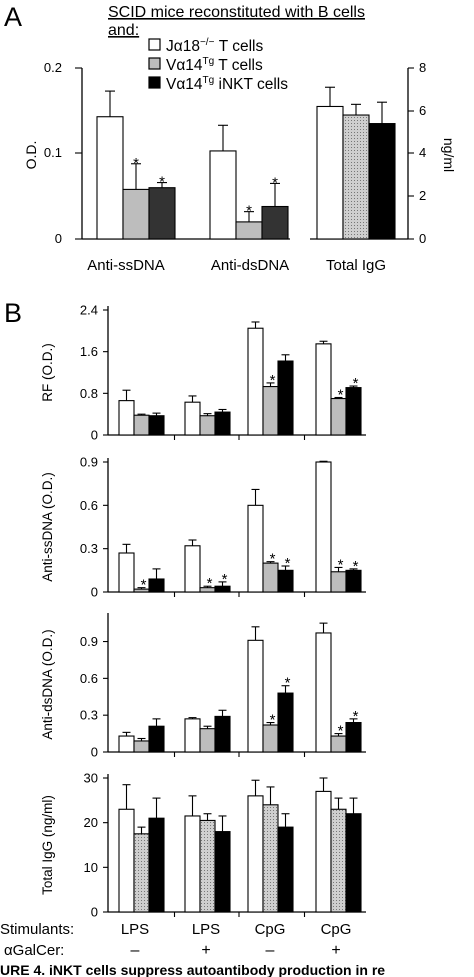  Describe the element at coordinates (144, 585) in the screenshot. I see `b-1-star-0-1: *` at that location.